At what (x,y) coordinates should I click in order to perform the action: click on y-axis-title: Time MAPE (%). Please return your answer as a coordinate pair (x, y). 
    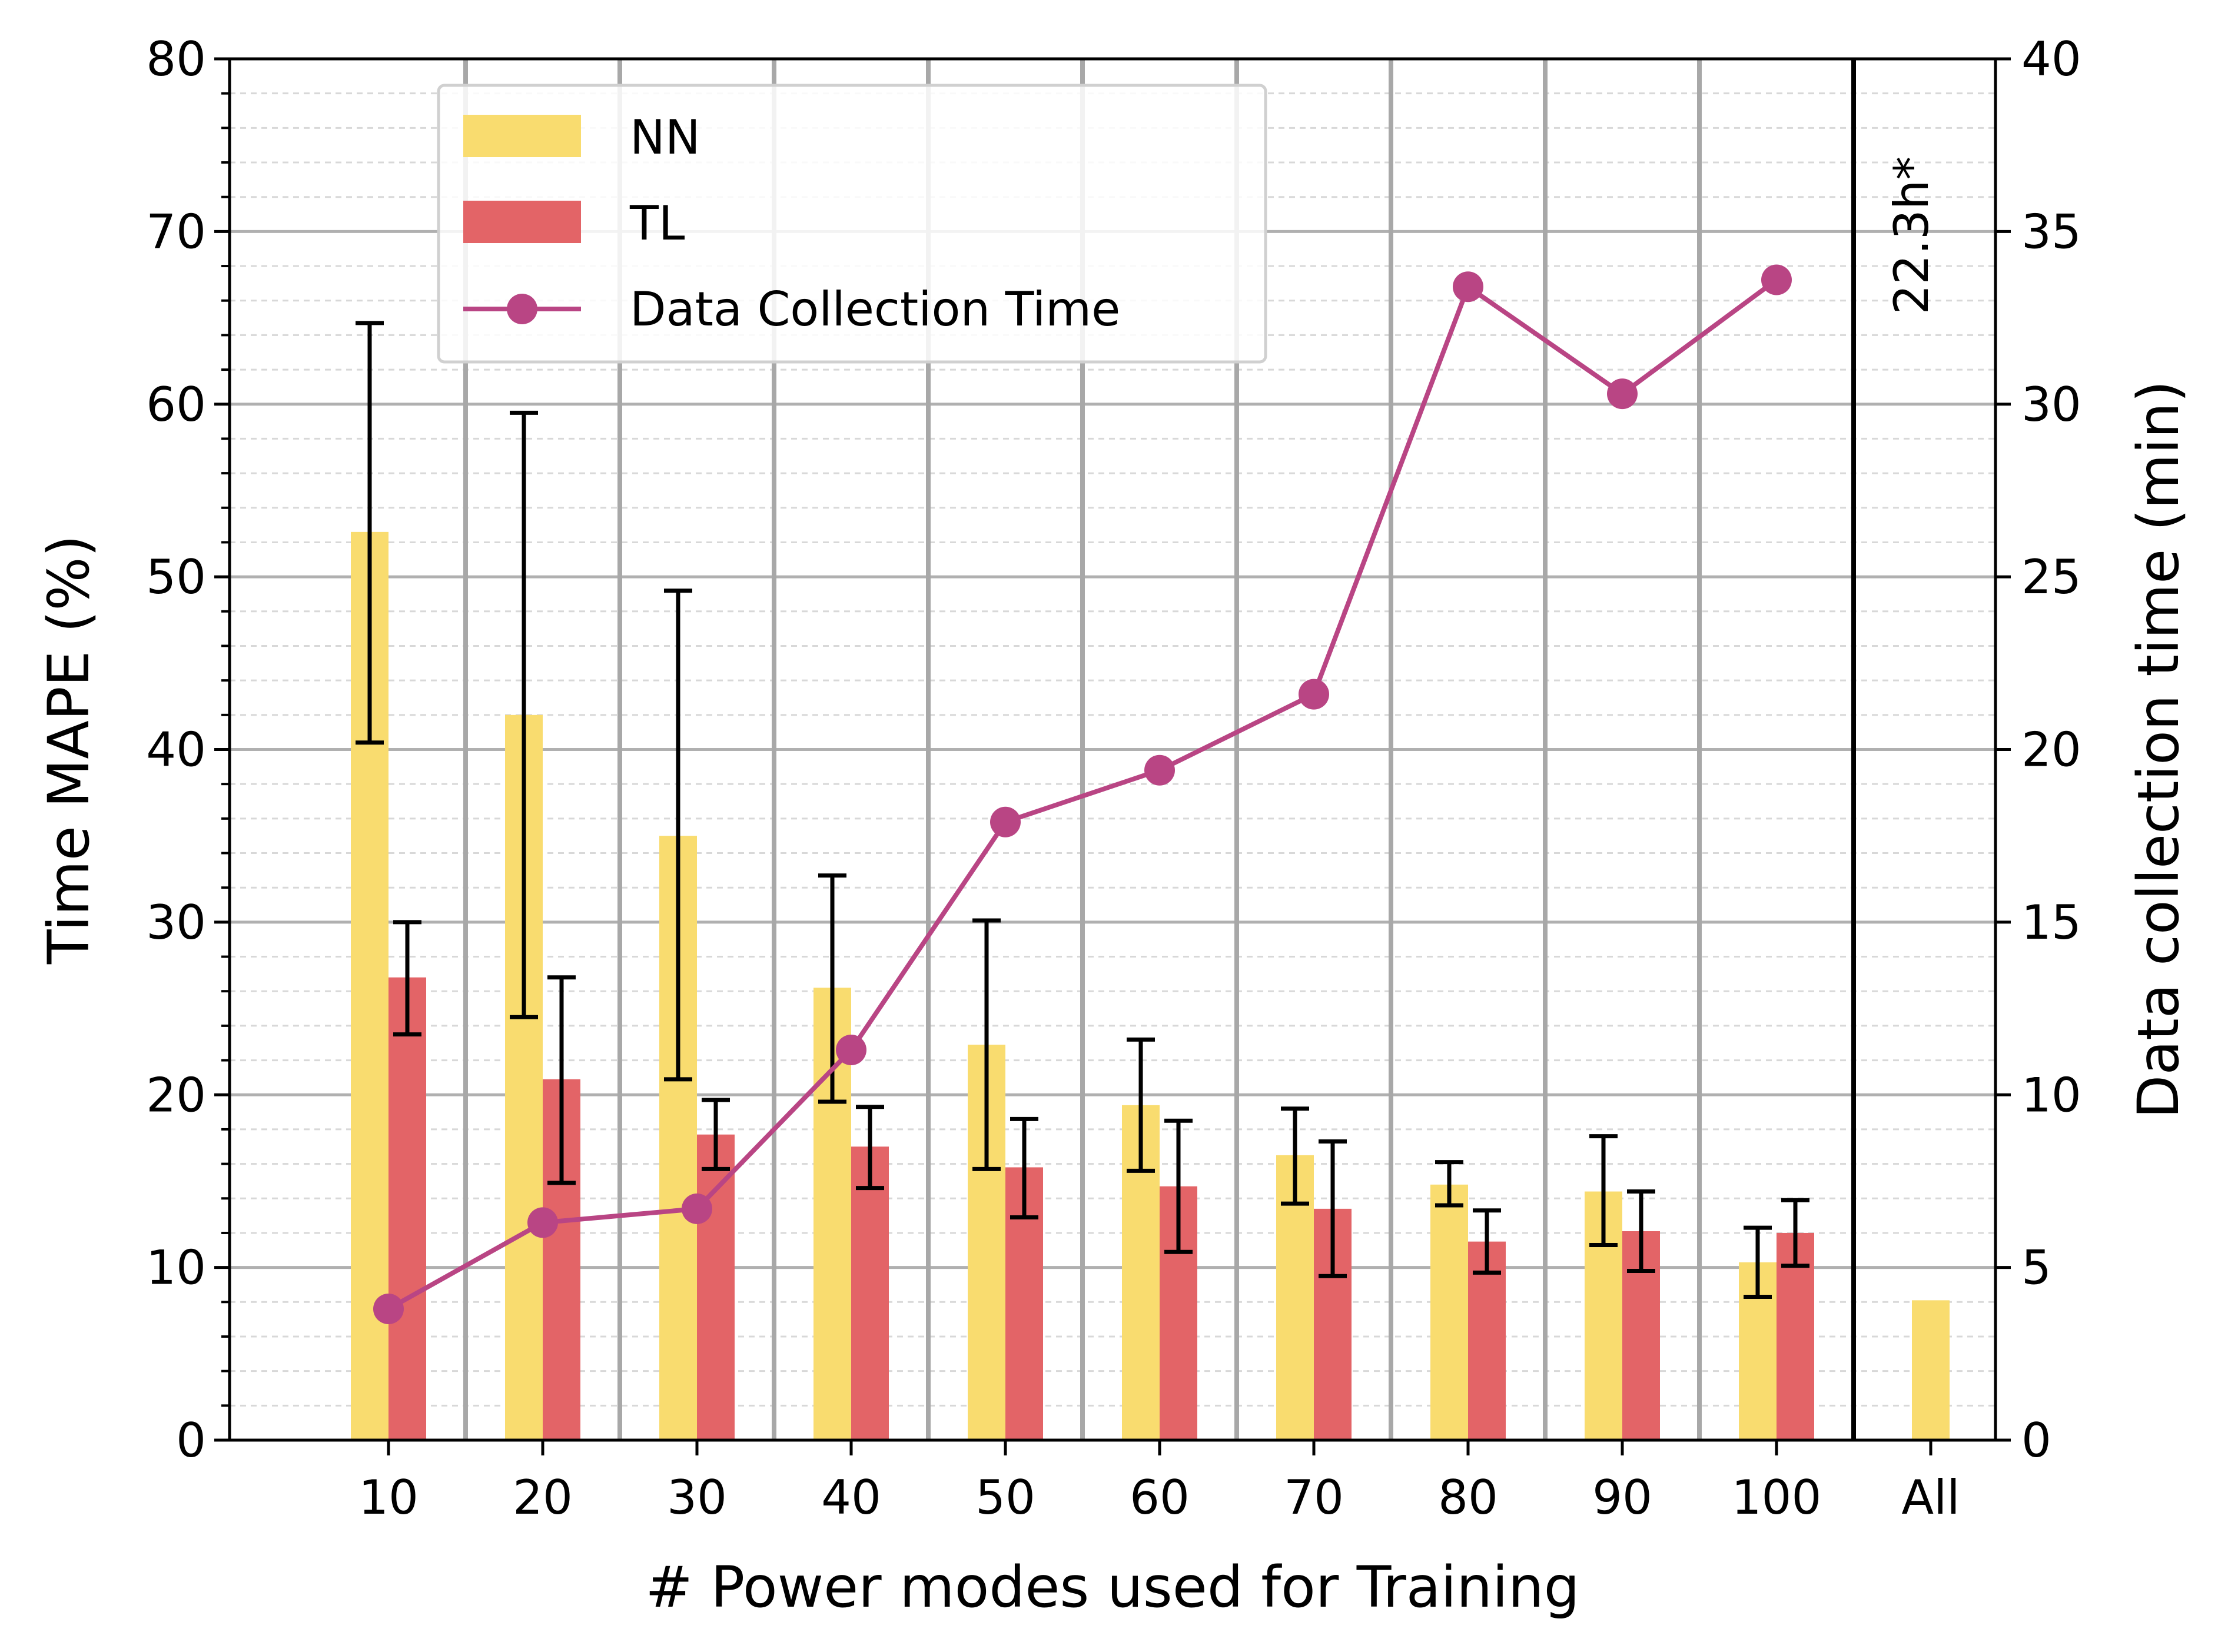
    Looking at the image, I should click on (69, 750).